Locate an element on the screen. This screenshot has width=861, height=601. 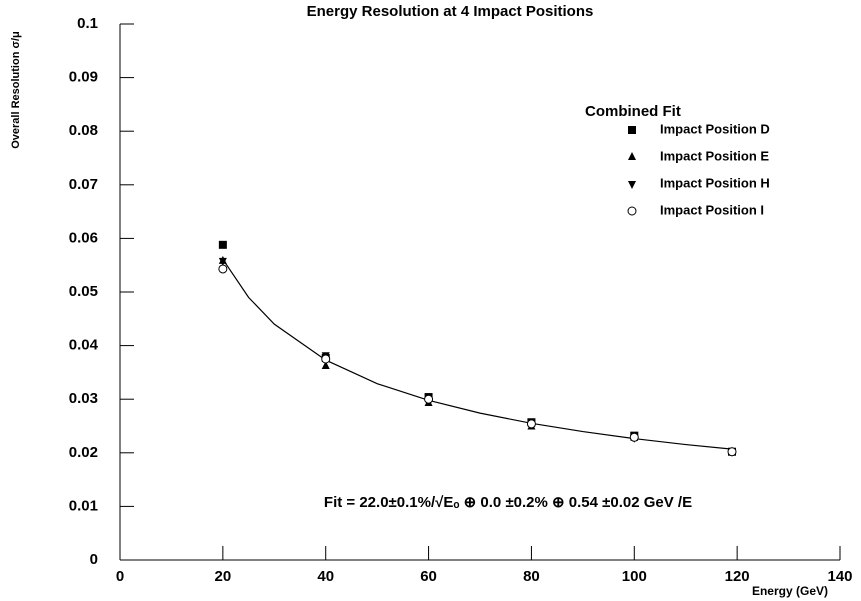
x-tick-label: 60 is located at coordinates (428, 576).